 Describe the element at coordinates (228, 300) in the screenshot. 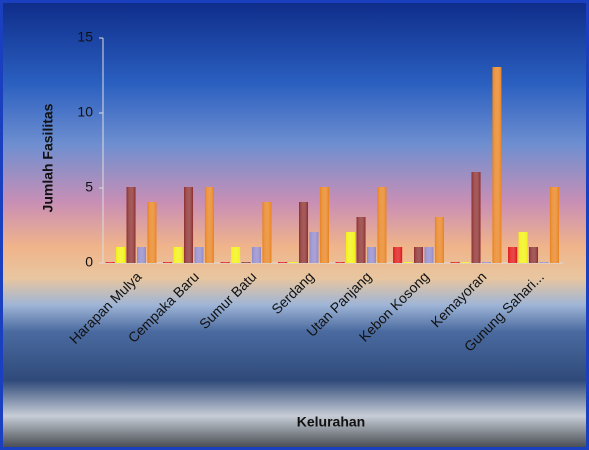

I see `x-tick-label: Sumur Batu` at that location.